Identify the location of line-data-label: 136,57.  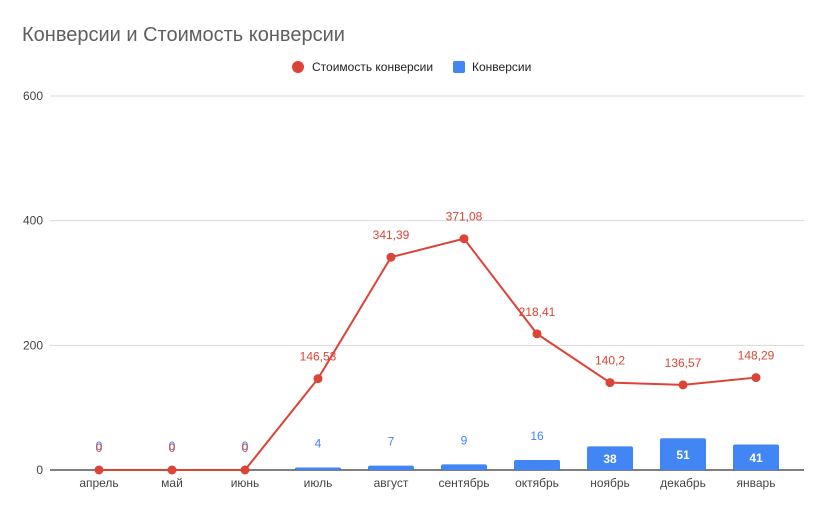
(683, 363).